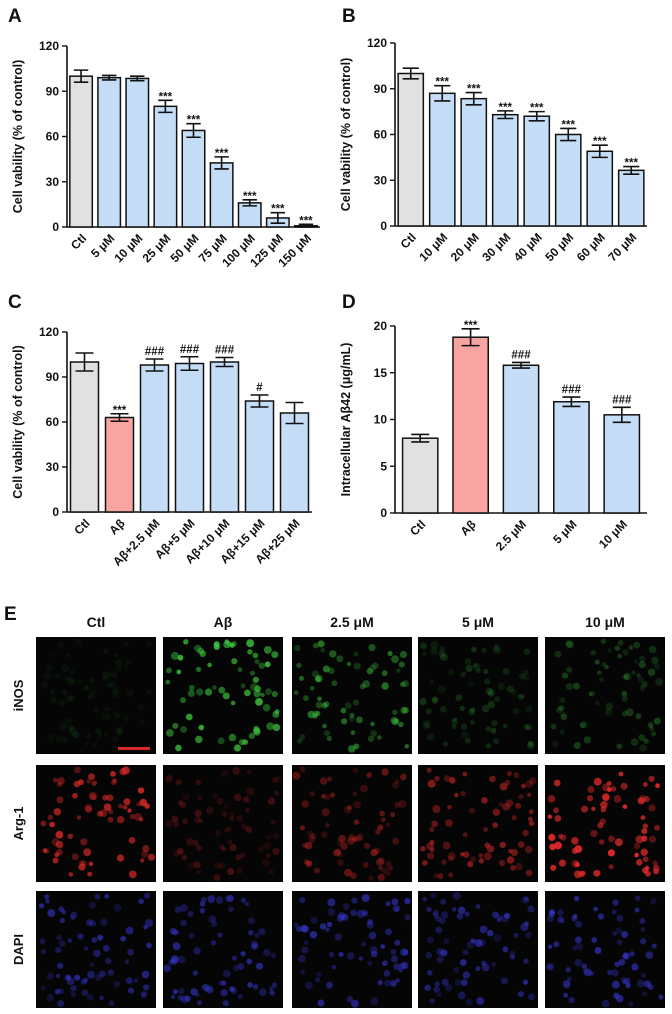  I want to click on micrograph-tile, so click(223, 949).